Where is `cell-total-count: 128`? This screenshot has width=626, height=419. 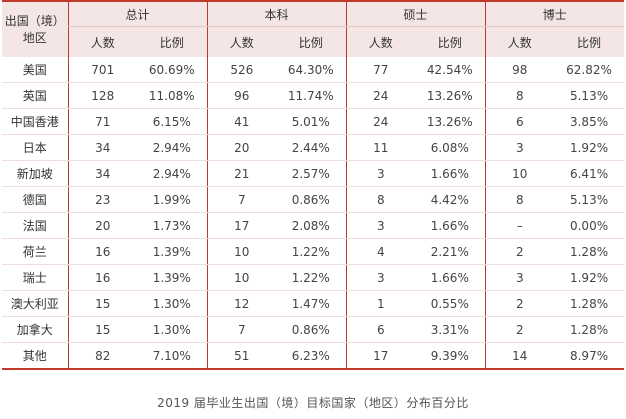 cell-total-count: 128 is located at coordinates (102, 95).